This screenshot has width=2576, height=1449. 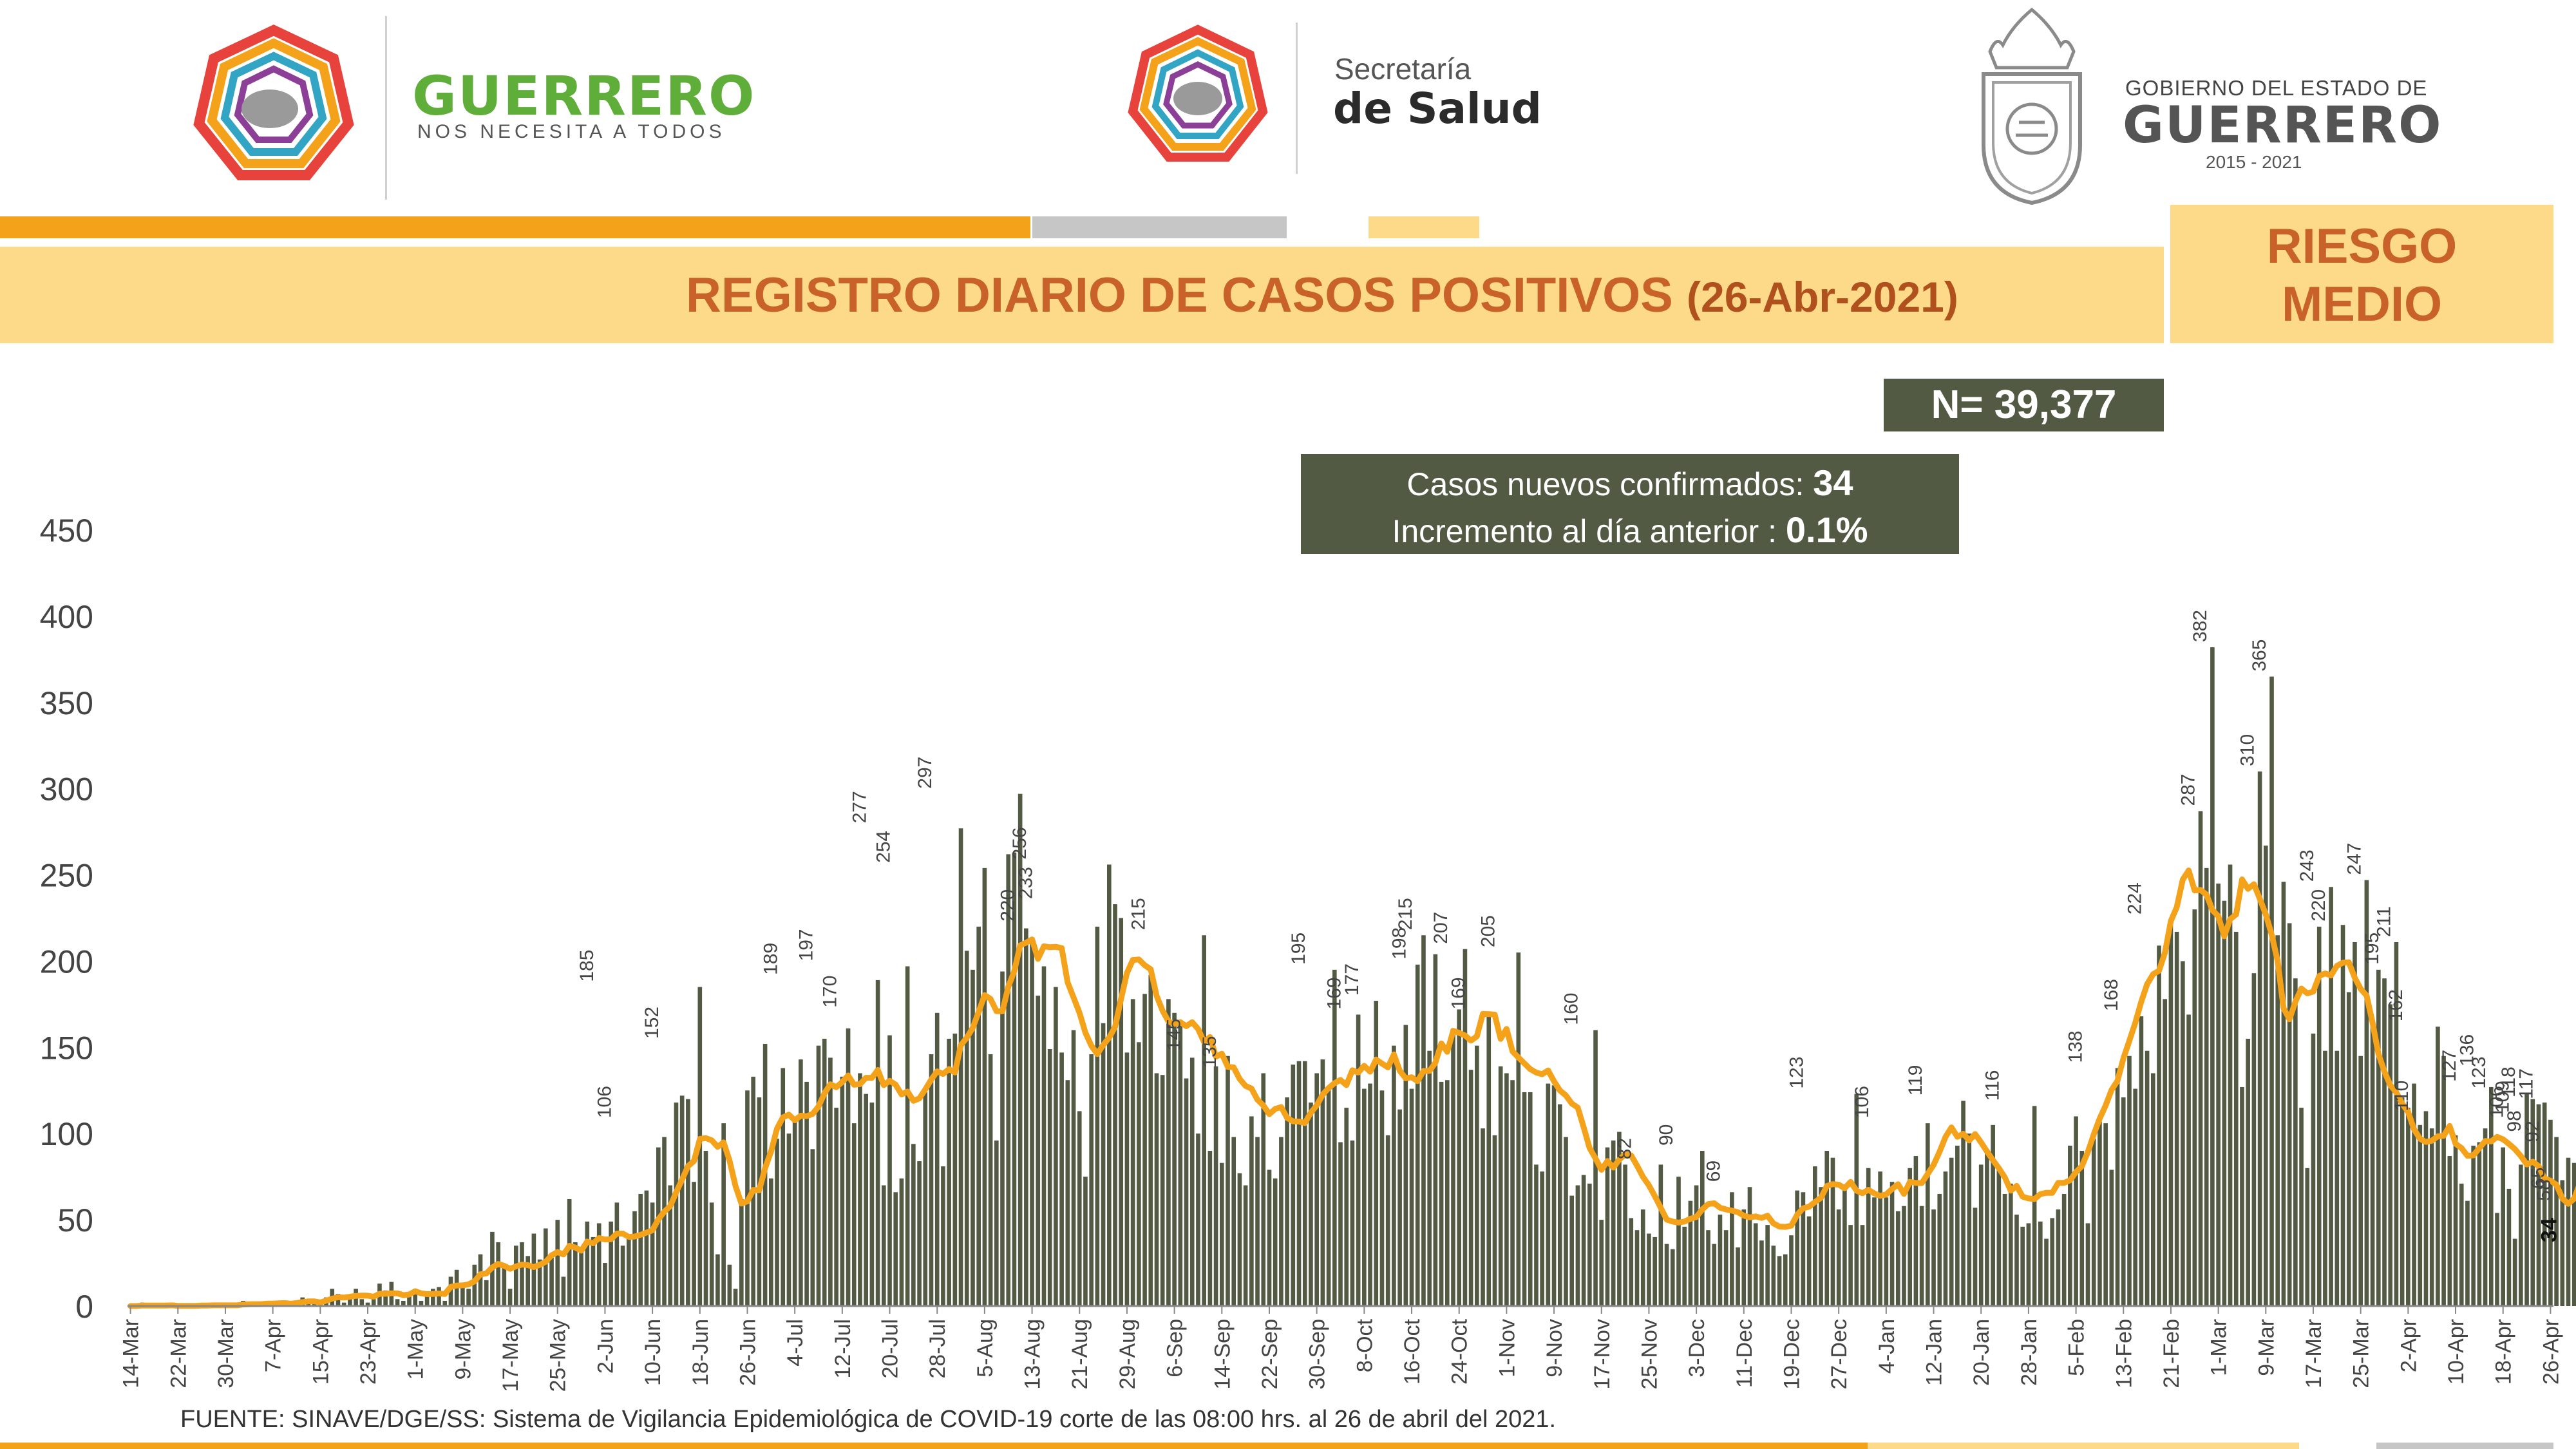 I want to click on y-tick-label: 250, so click(x=66, y=876).